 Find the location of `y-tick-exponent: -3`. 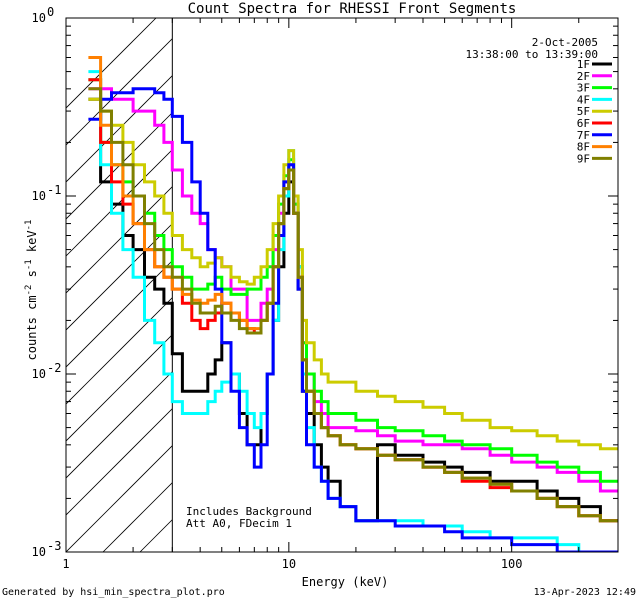

y-tick-exponent: -3 is located at coordinates (54, 546).